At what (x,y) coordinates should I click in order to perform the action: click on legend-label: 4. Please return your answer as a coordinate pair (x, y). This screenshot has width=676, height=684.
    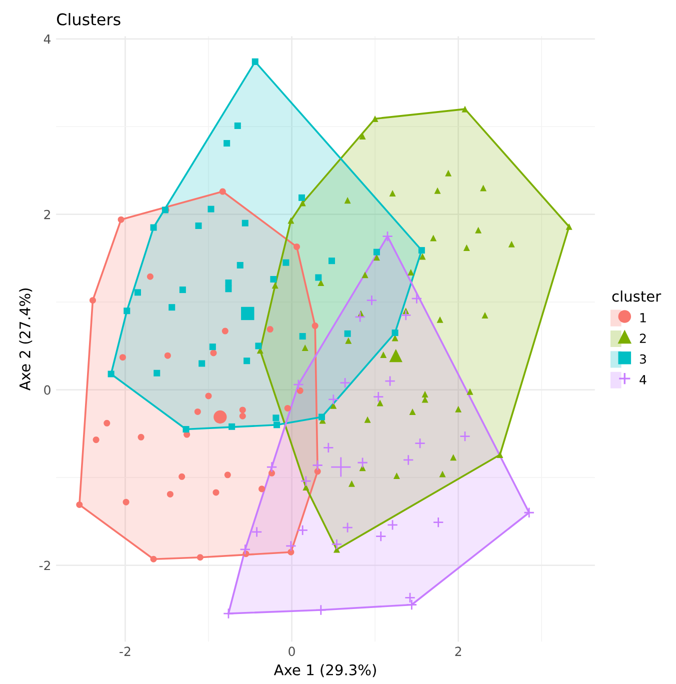
    Looking at the image, I should click on (643, 379).